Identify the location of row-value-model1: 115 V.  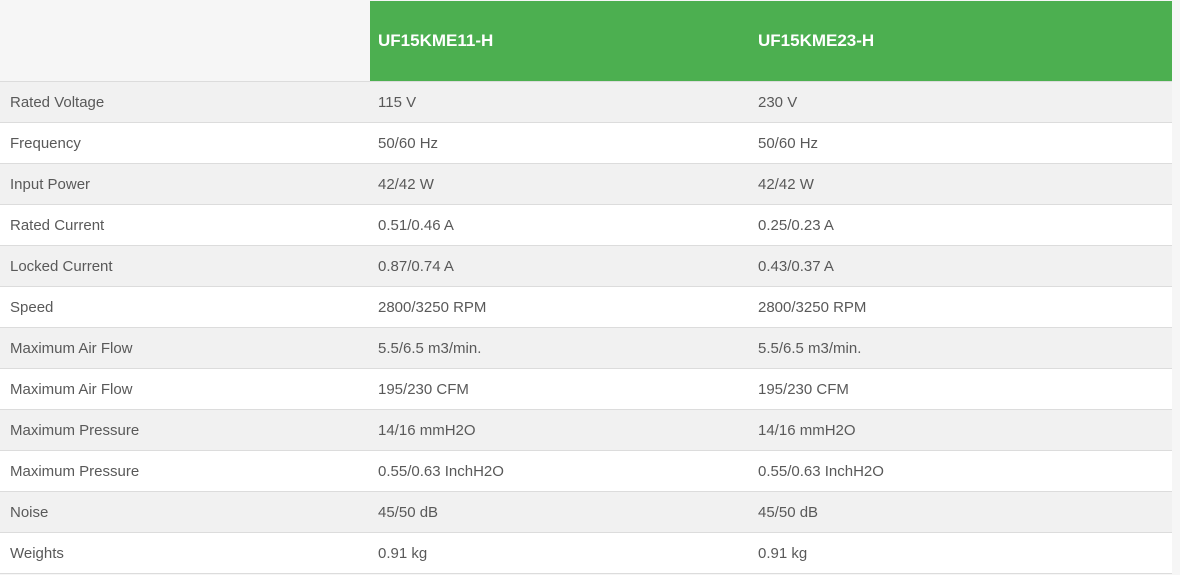
(397, 102).